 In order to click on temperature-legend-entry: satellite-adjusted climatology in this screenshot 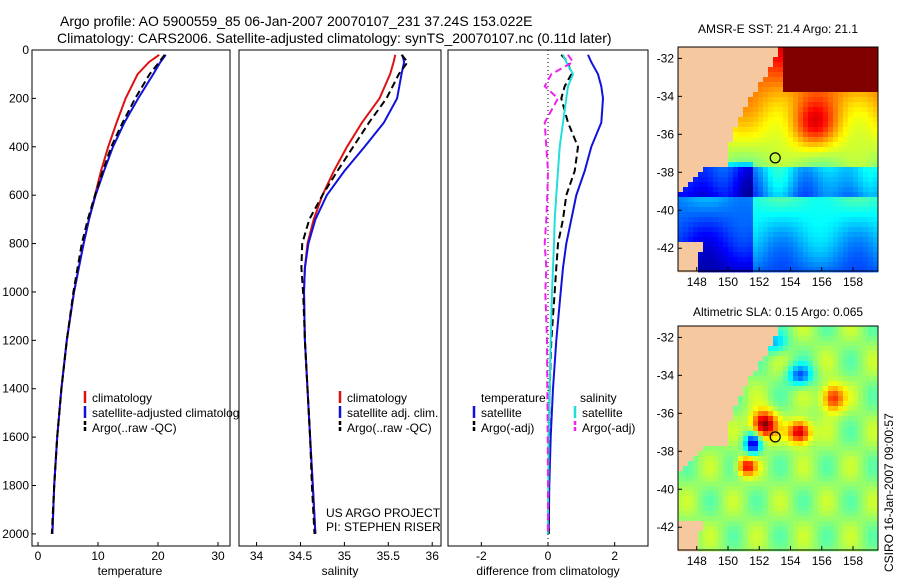, I will do `click(168, 413)`.